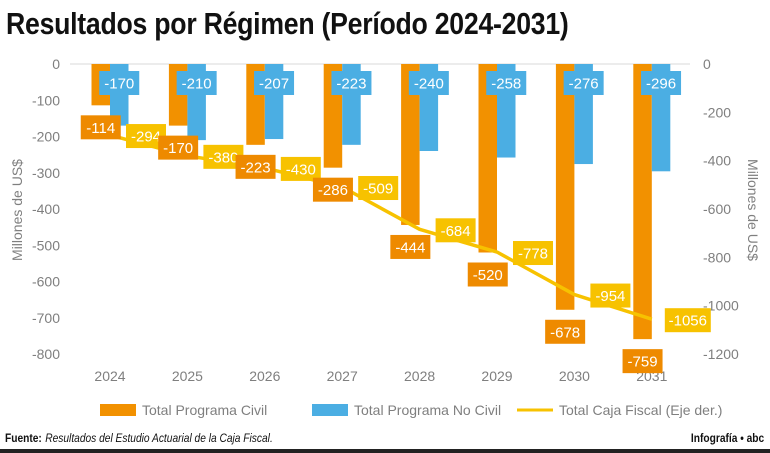 The height and width of the screenshot is (453, 770). What do you see at coordinates (17, 210) in the screenshot?
I see `y-left-axis-label: Millones de US$` at bounding box center [17, 210].